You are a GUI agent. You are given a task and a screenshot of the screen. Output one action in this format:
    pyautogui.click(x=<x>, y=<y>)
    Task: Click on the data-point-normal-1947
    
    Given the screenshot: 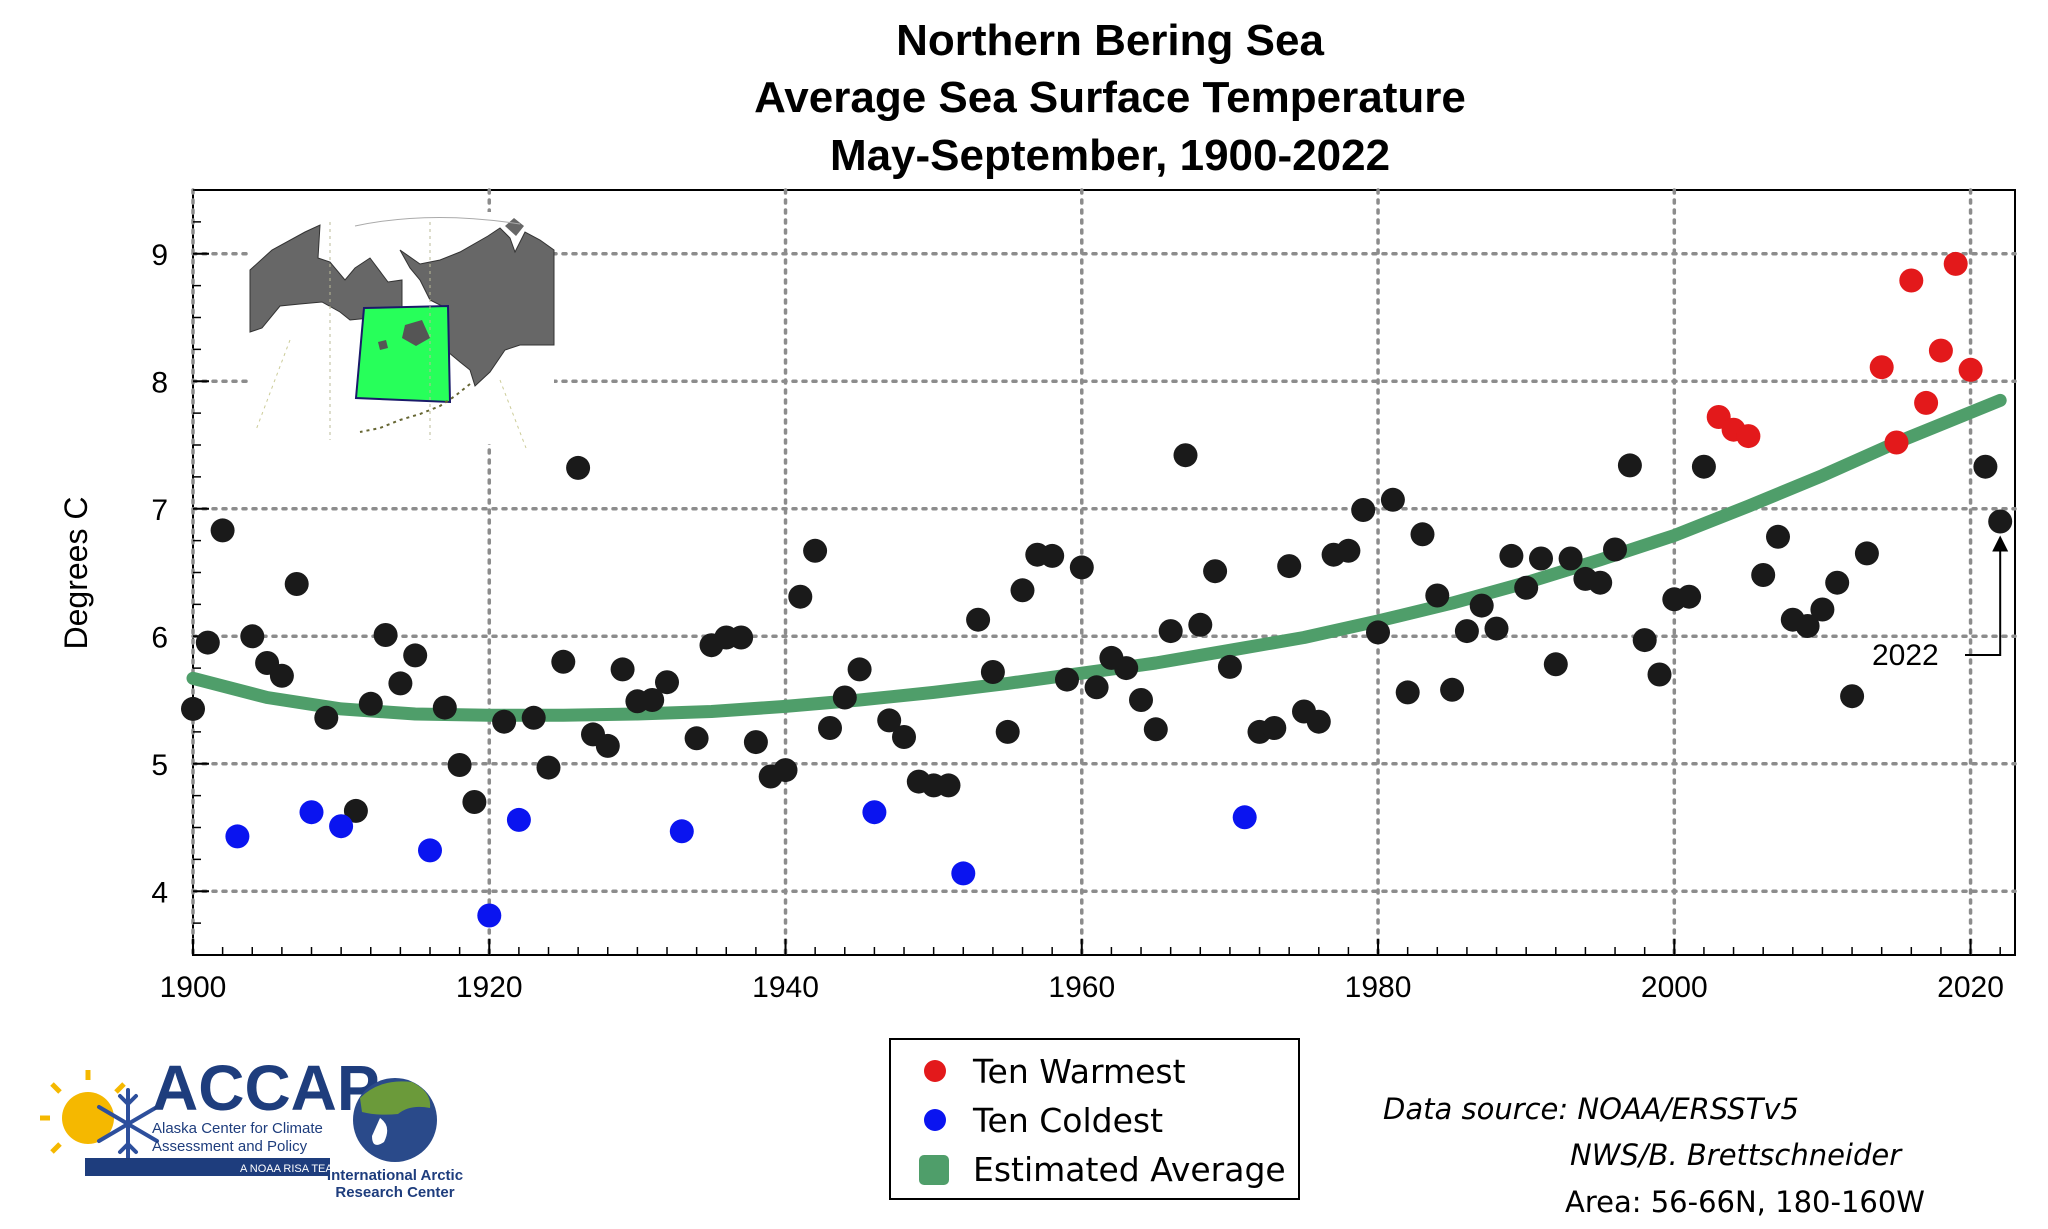 What is the action you would take?
    pyautogui.click(x=889, y=720)
    